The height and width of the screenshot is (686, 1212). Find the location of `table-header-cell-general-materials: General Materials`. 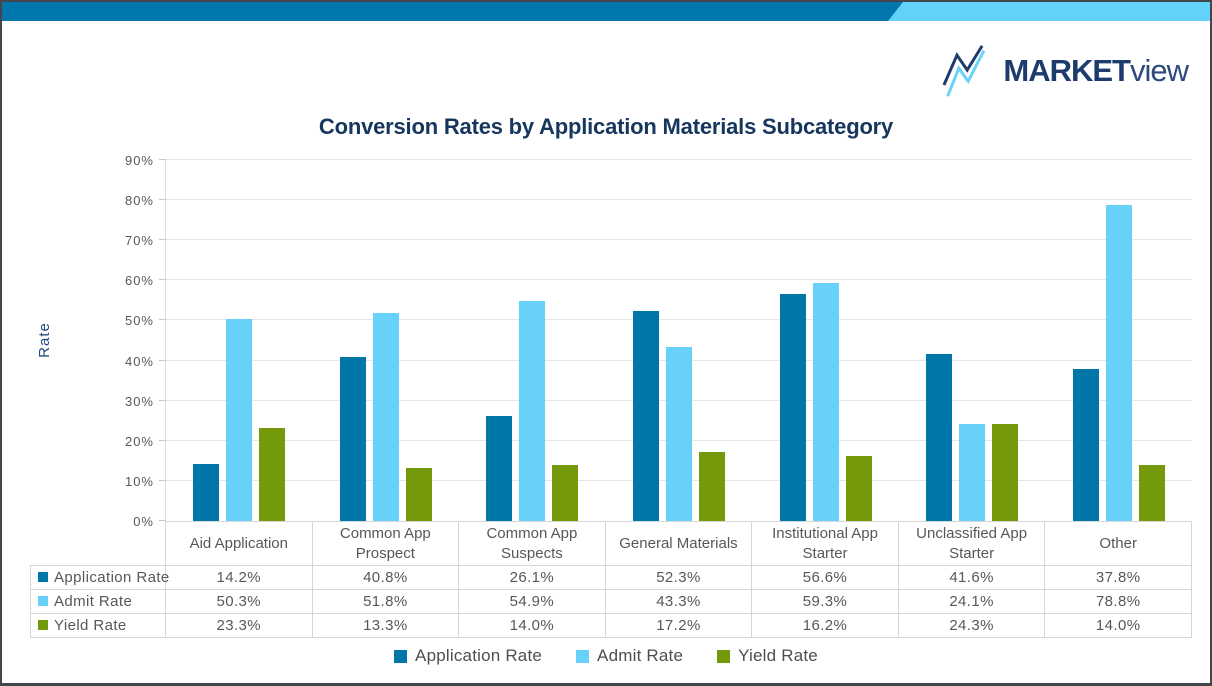

table-header-cell-general-materials: General Materials is located at coordinates (678, 543).